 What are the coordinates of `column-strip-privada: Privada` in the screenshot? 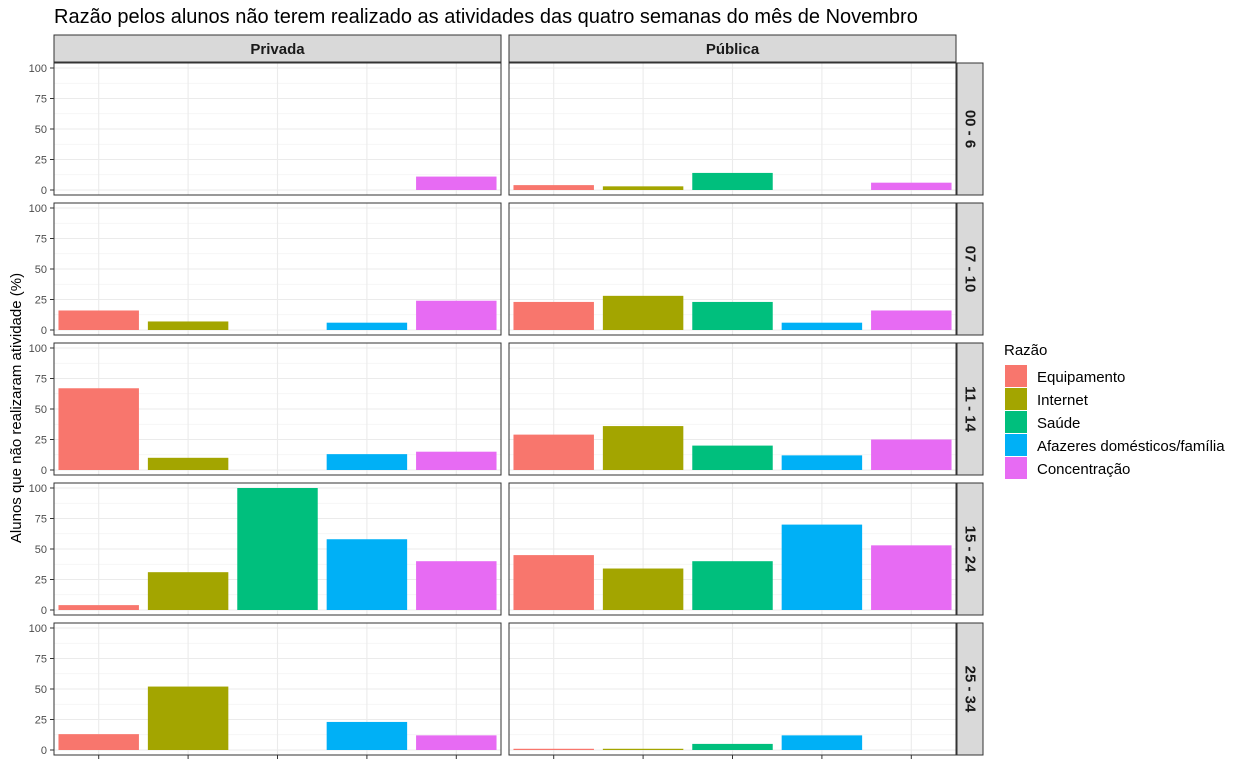 It's located at (277, 48).